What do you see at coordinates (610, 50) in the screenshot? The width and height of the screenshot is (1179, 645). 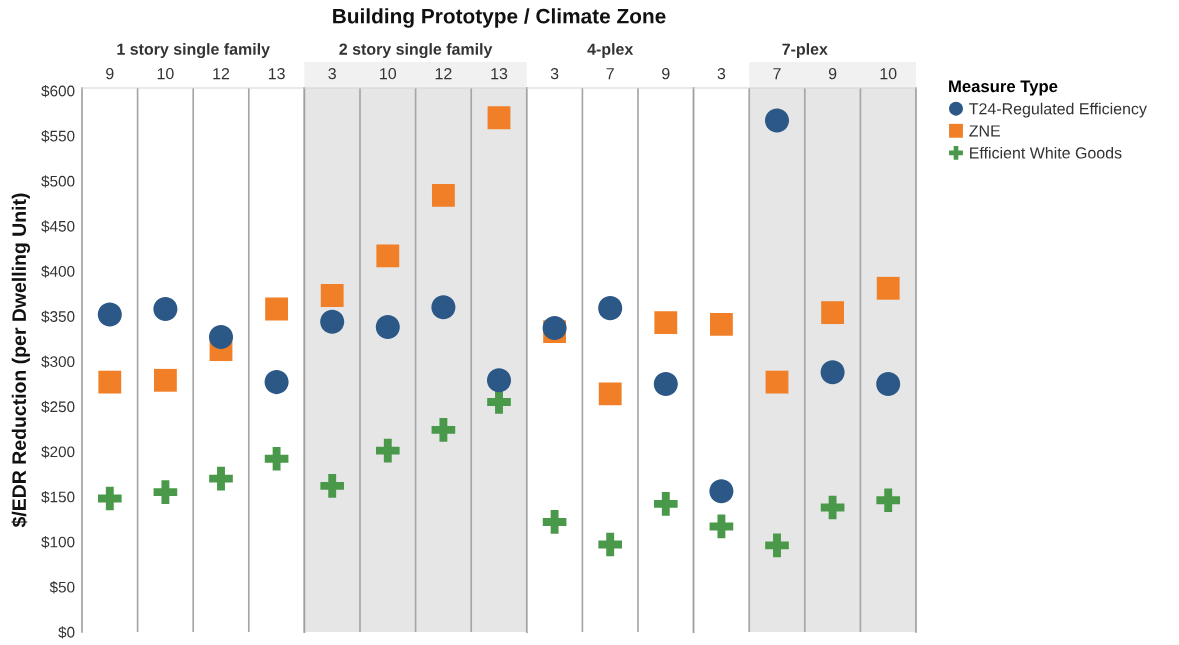 I see `chart-title: 4-plex` at bounding box center [610, 50].